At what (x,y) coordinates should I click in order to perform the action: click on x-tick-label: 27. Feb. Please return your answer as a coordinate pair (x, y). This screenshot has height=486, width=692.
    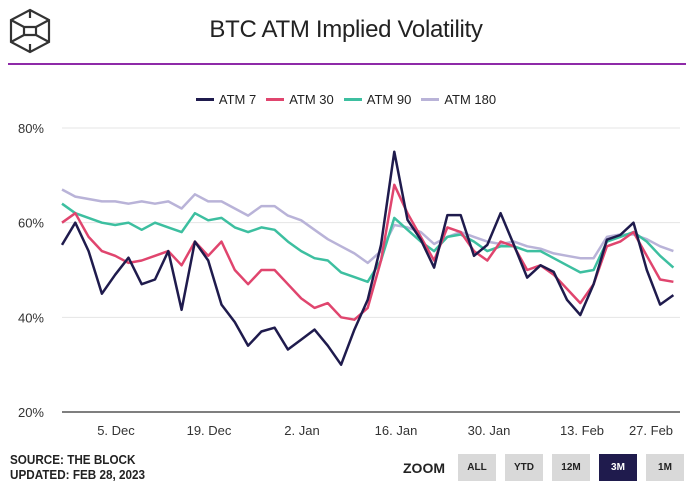
    Looking at the image, I should click on (651, 430).